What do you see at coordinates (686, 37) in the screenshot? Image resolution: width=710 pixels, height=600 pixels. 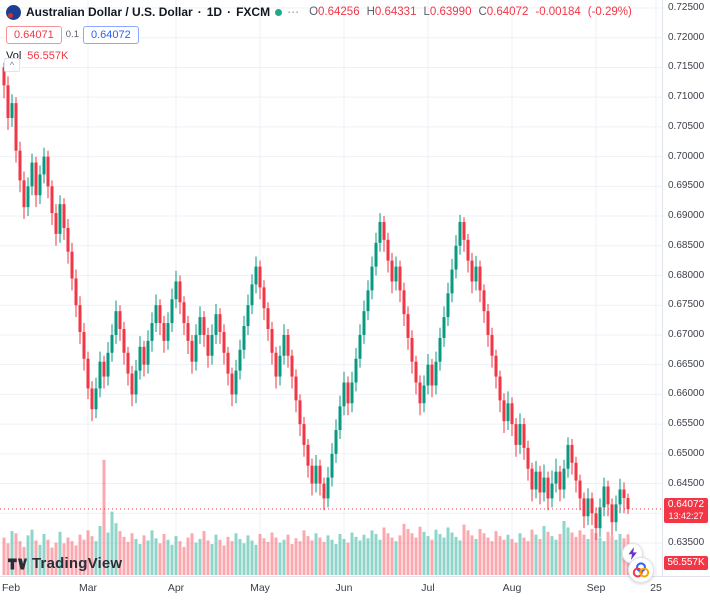 I see `price-axis-label: 0.72000` at bounding box center [686, 37].